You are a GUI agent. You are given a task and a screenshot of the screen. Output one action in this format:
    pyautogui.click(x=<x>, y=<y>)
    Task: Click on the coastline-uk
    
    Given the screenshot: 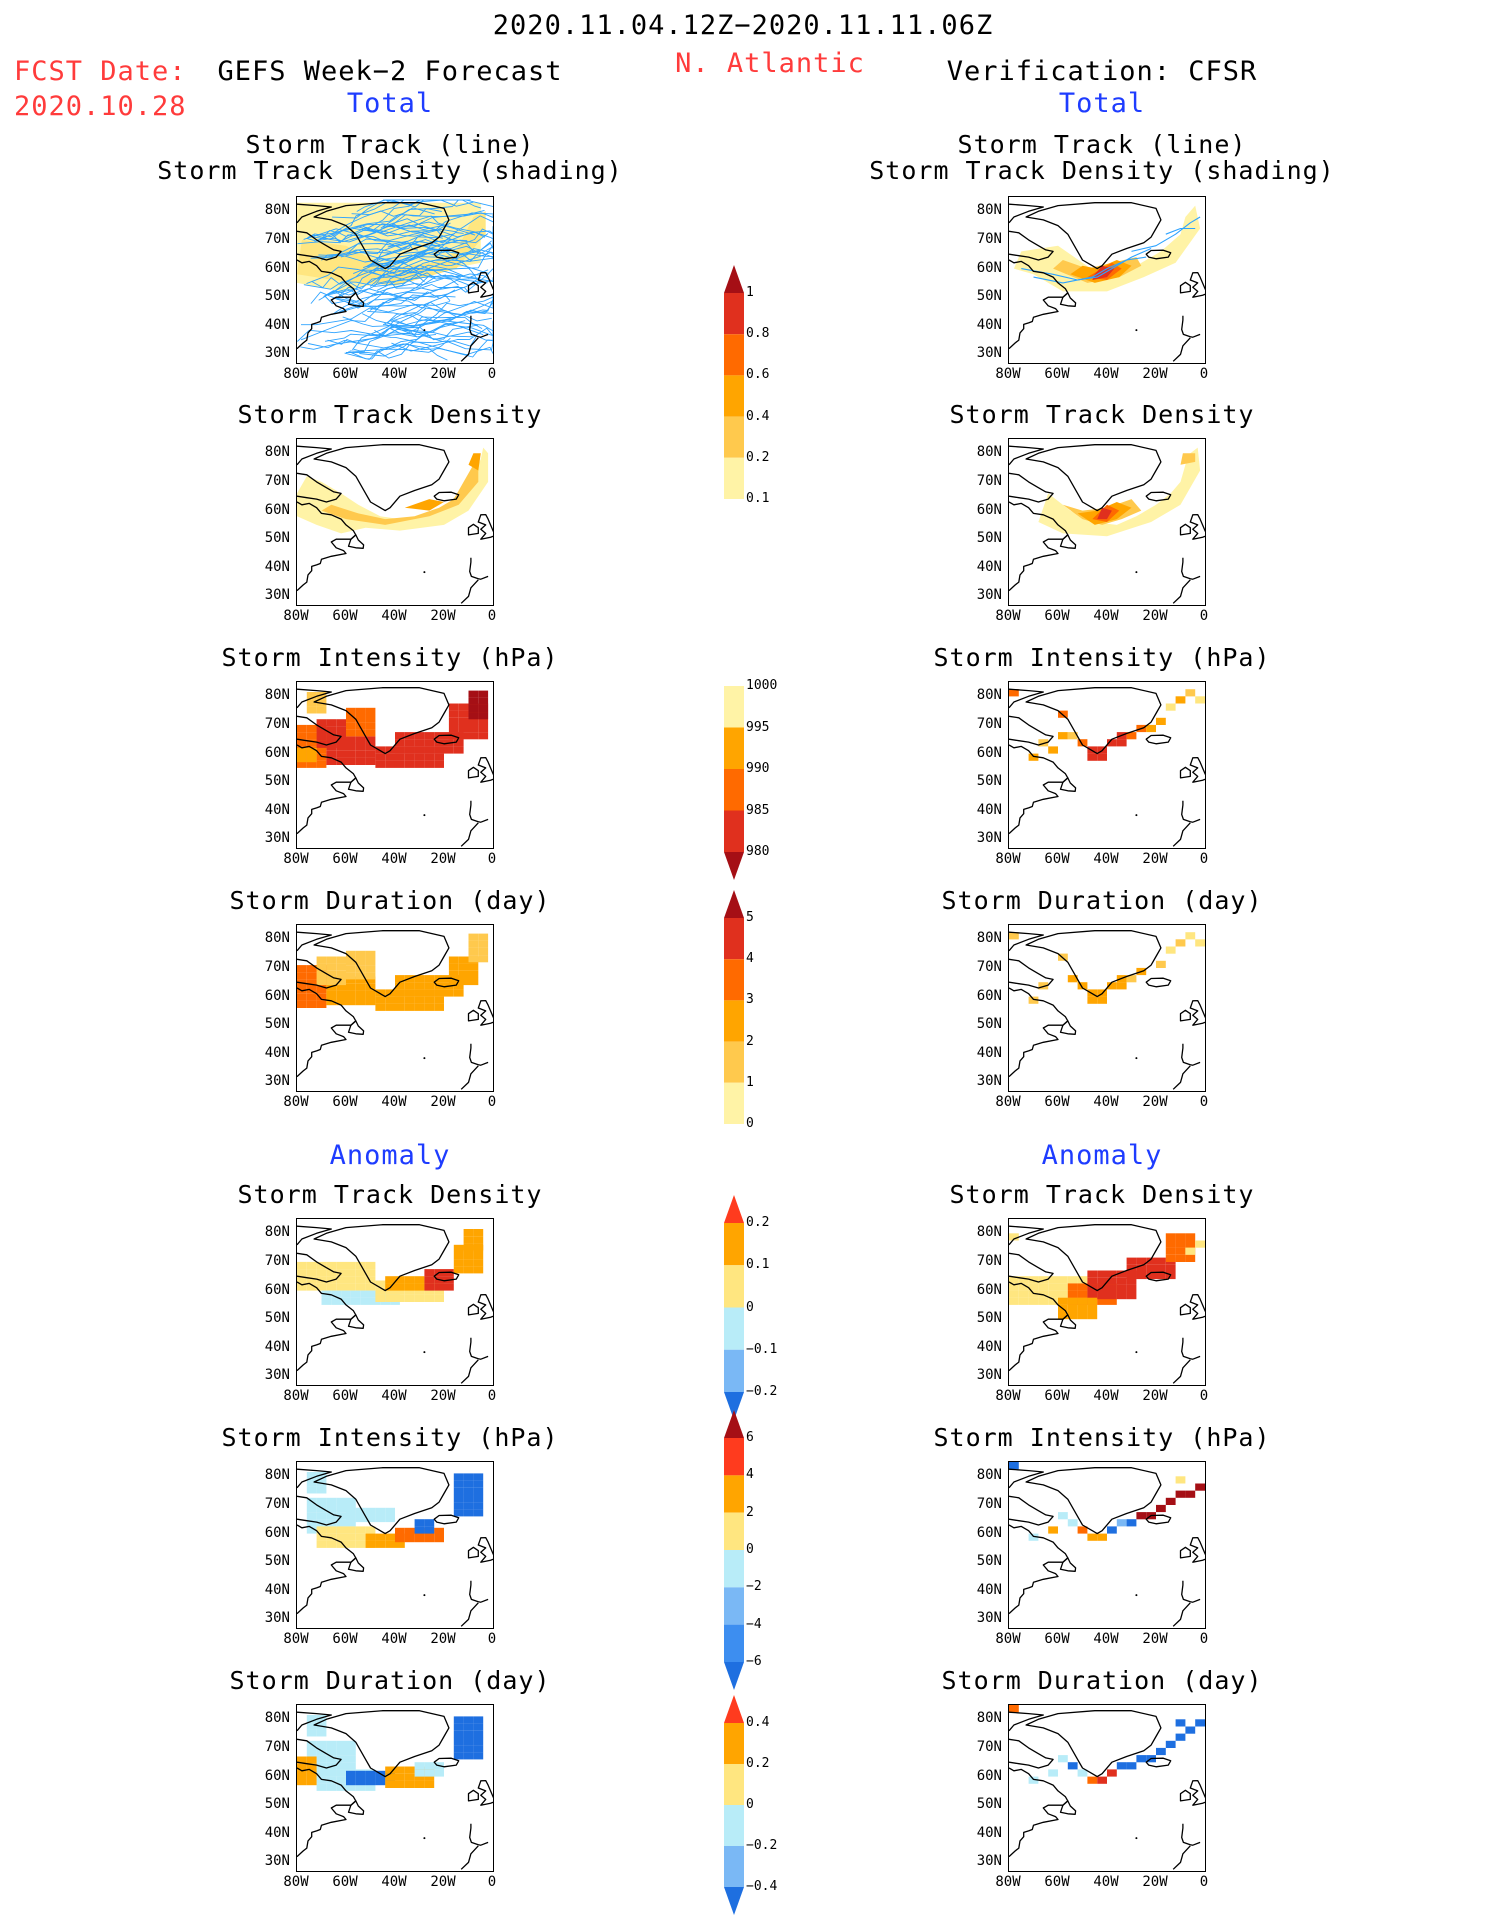 What is the action you would take?
    pyautogui.click(x=1197, y=284)
    